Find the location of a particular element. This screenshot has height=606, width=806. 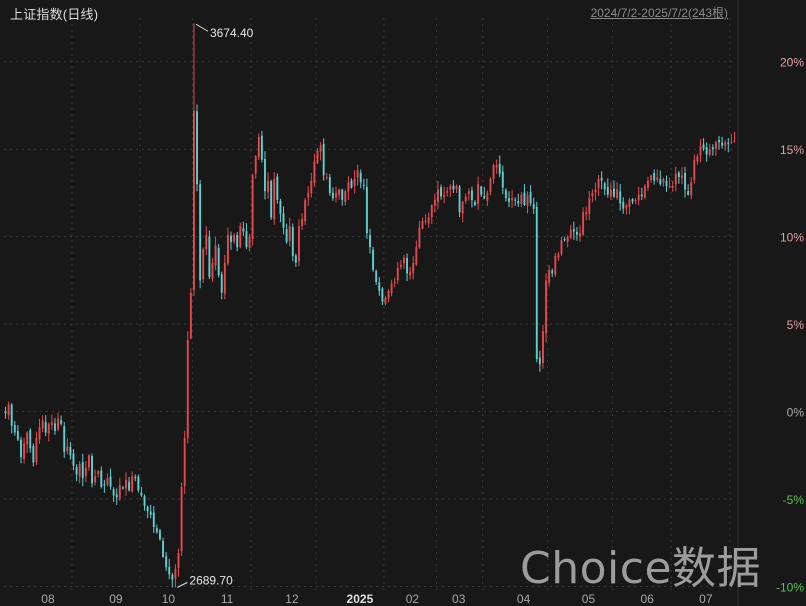

x-tick-label: 11 is located at coordinates (227, 599).